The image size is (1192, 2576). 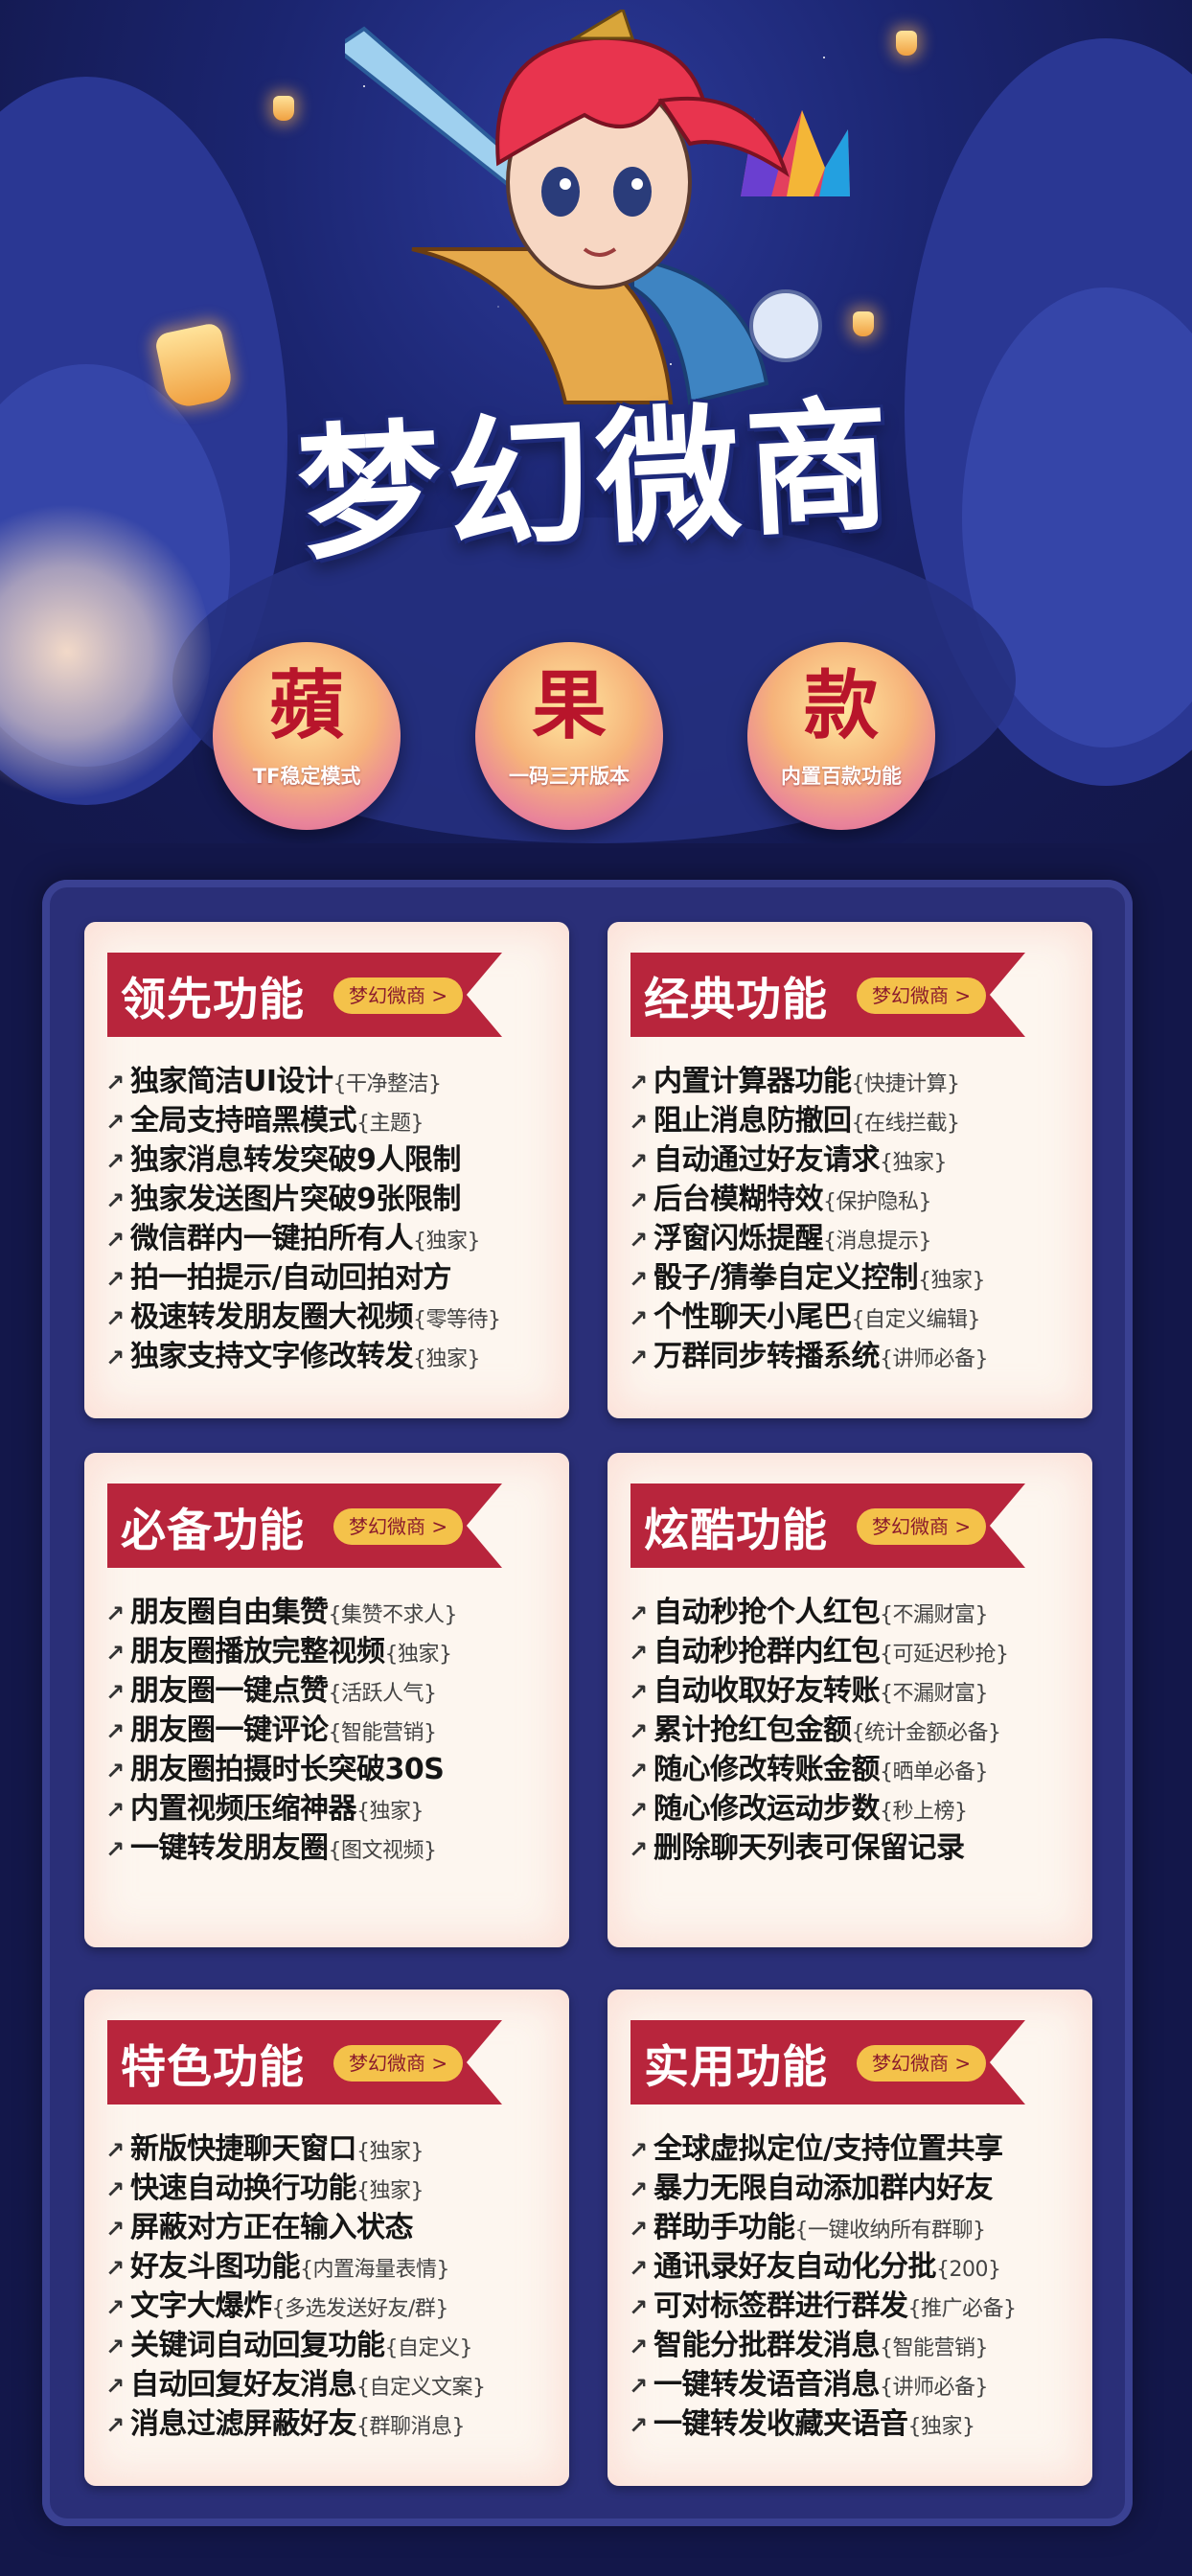 What do you see at coordinates (257, 1651) in the screenshot?
I see `item-main-text: 朋友圈播放完整视频` at bounding box center [257, 1651].